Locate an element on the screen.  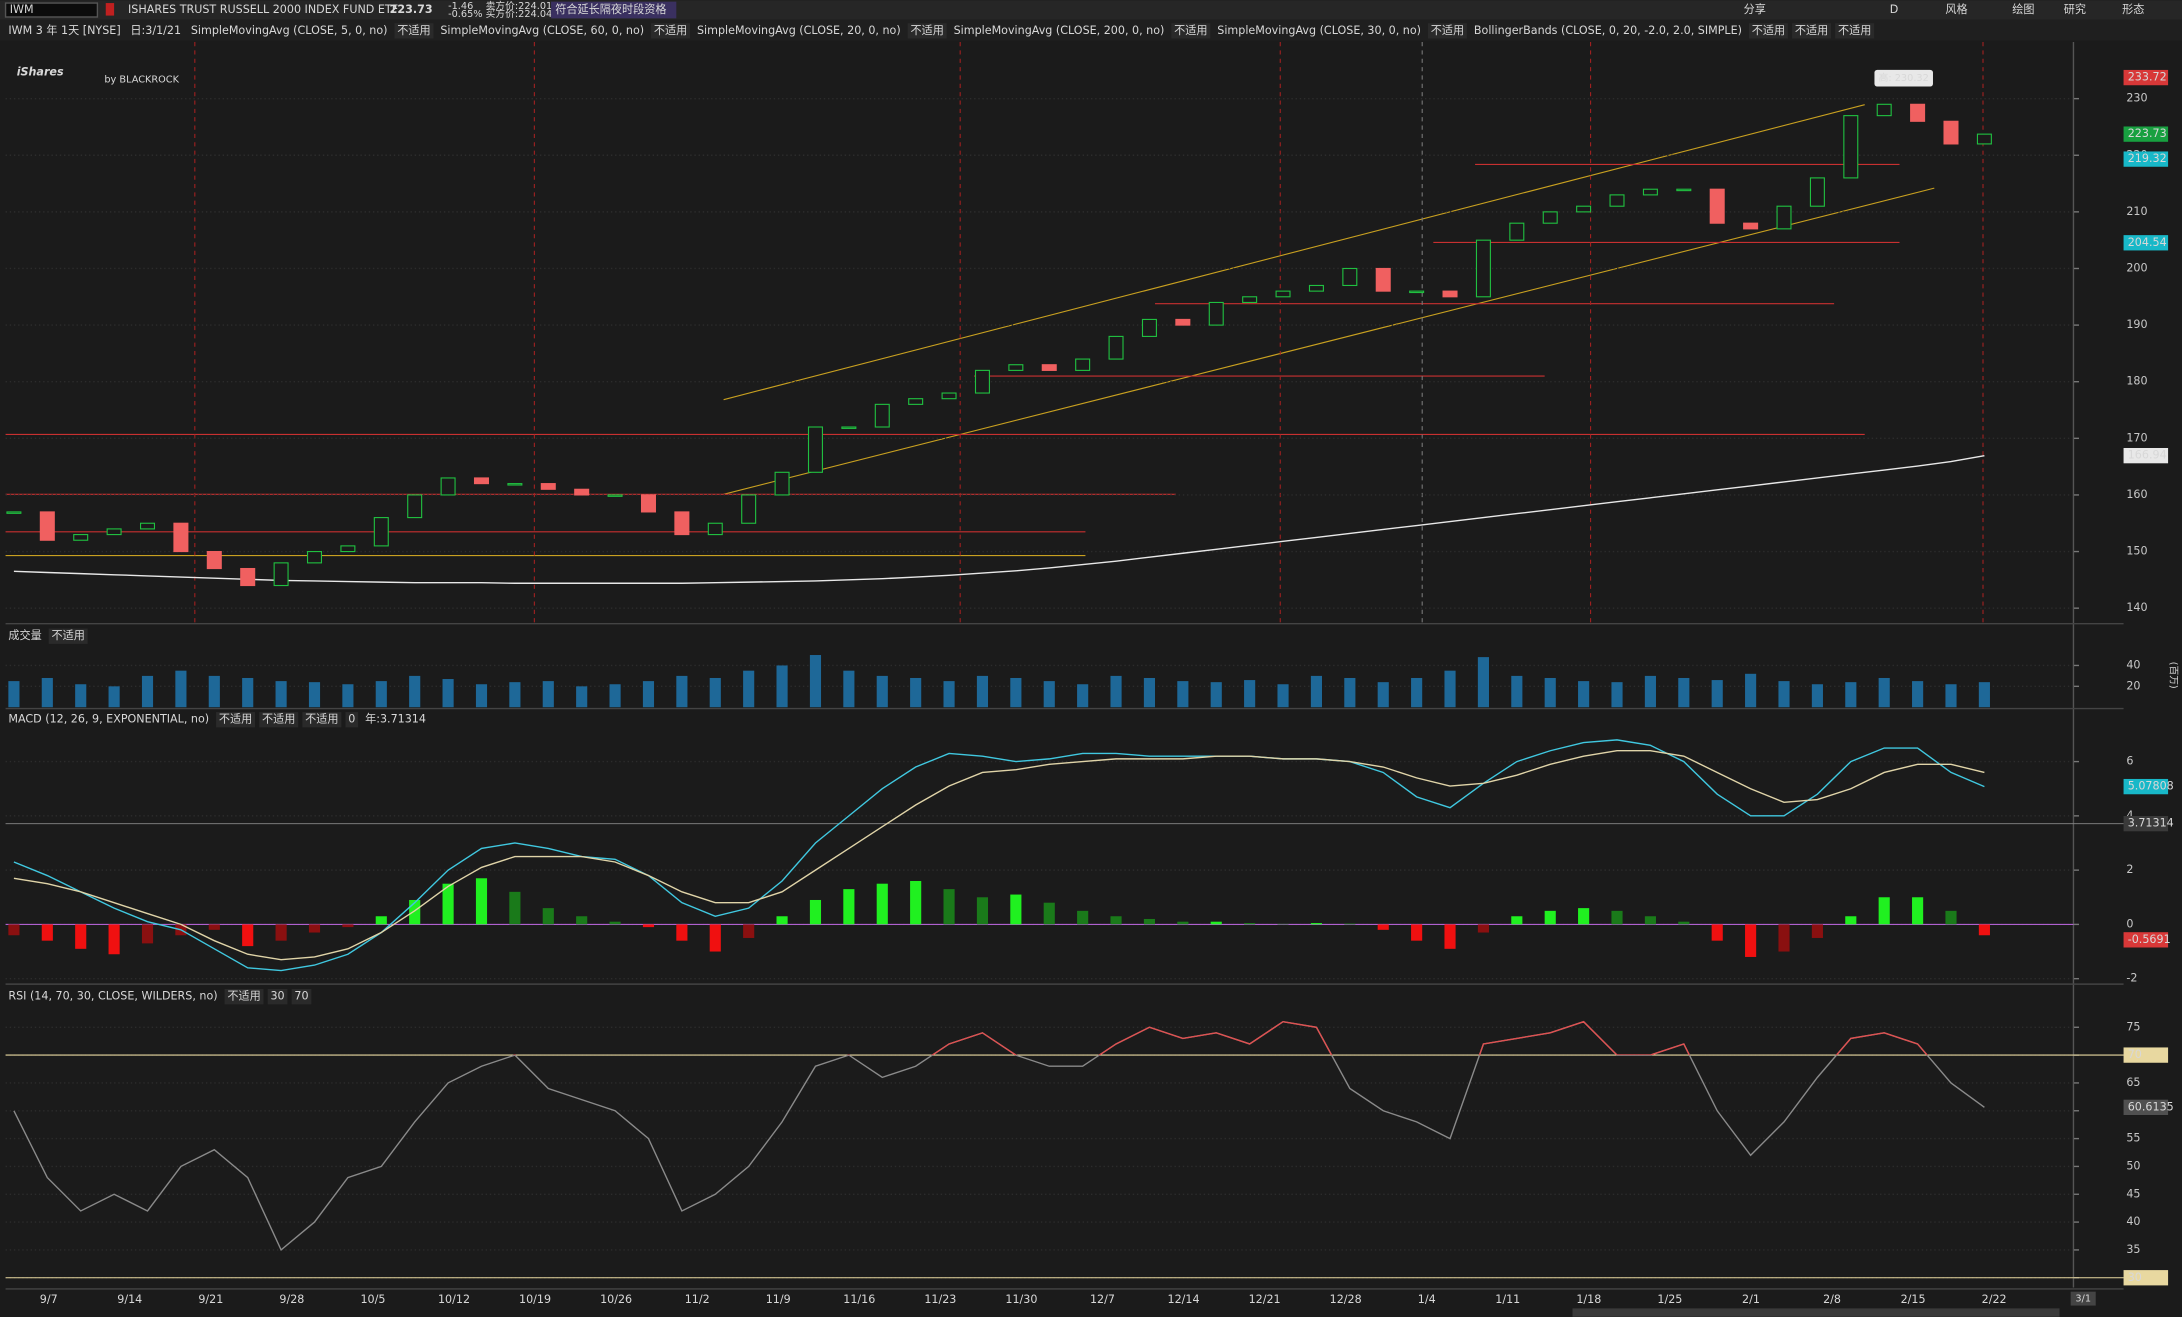
y-tick-label: 75 is located at coordinates (2133, 1026).